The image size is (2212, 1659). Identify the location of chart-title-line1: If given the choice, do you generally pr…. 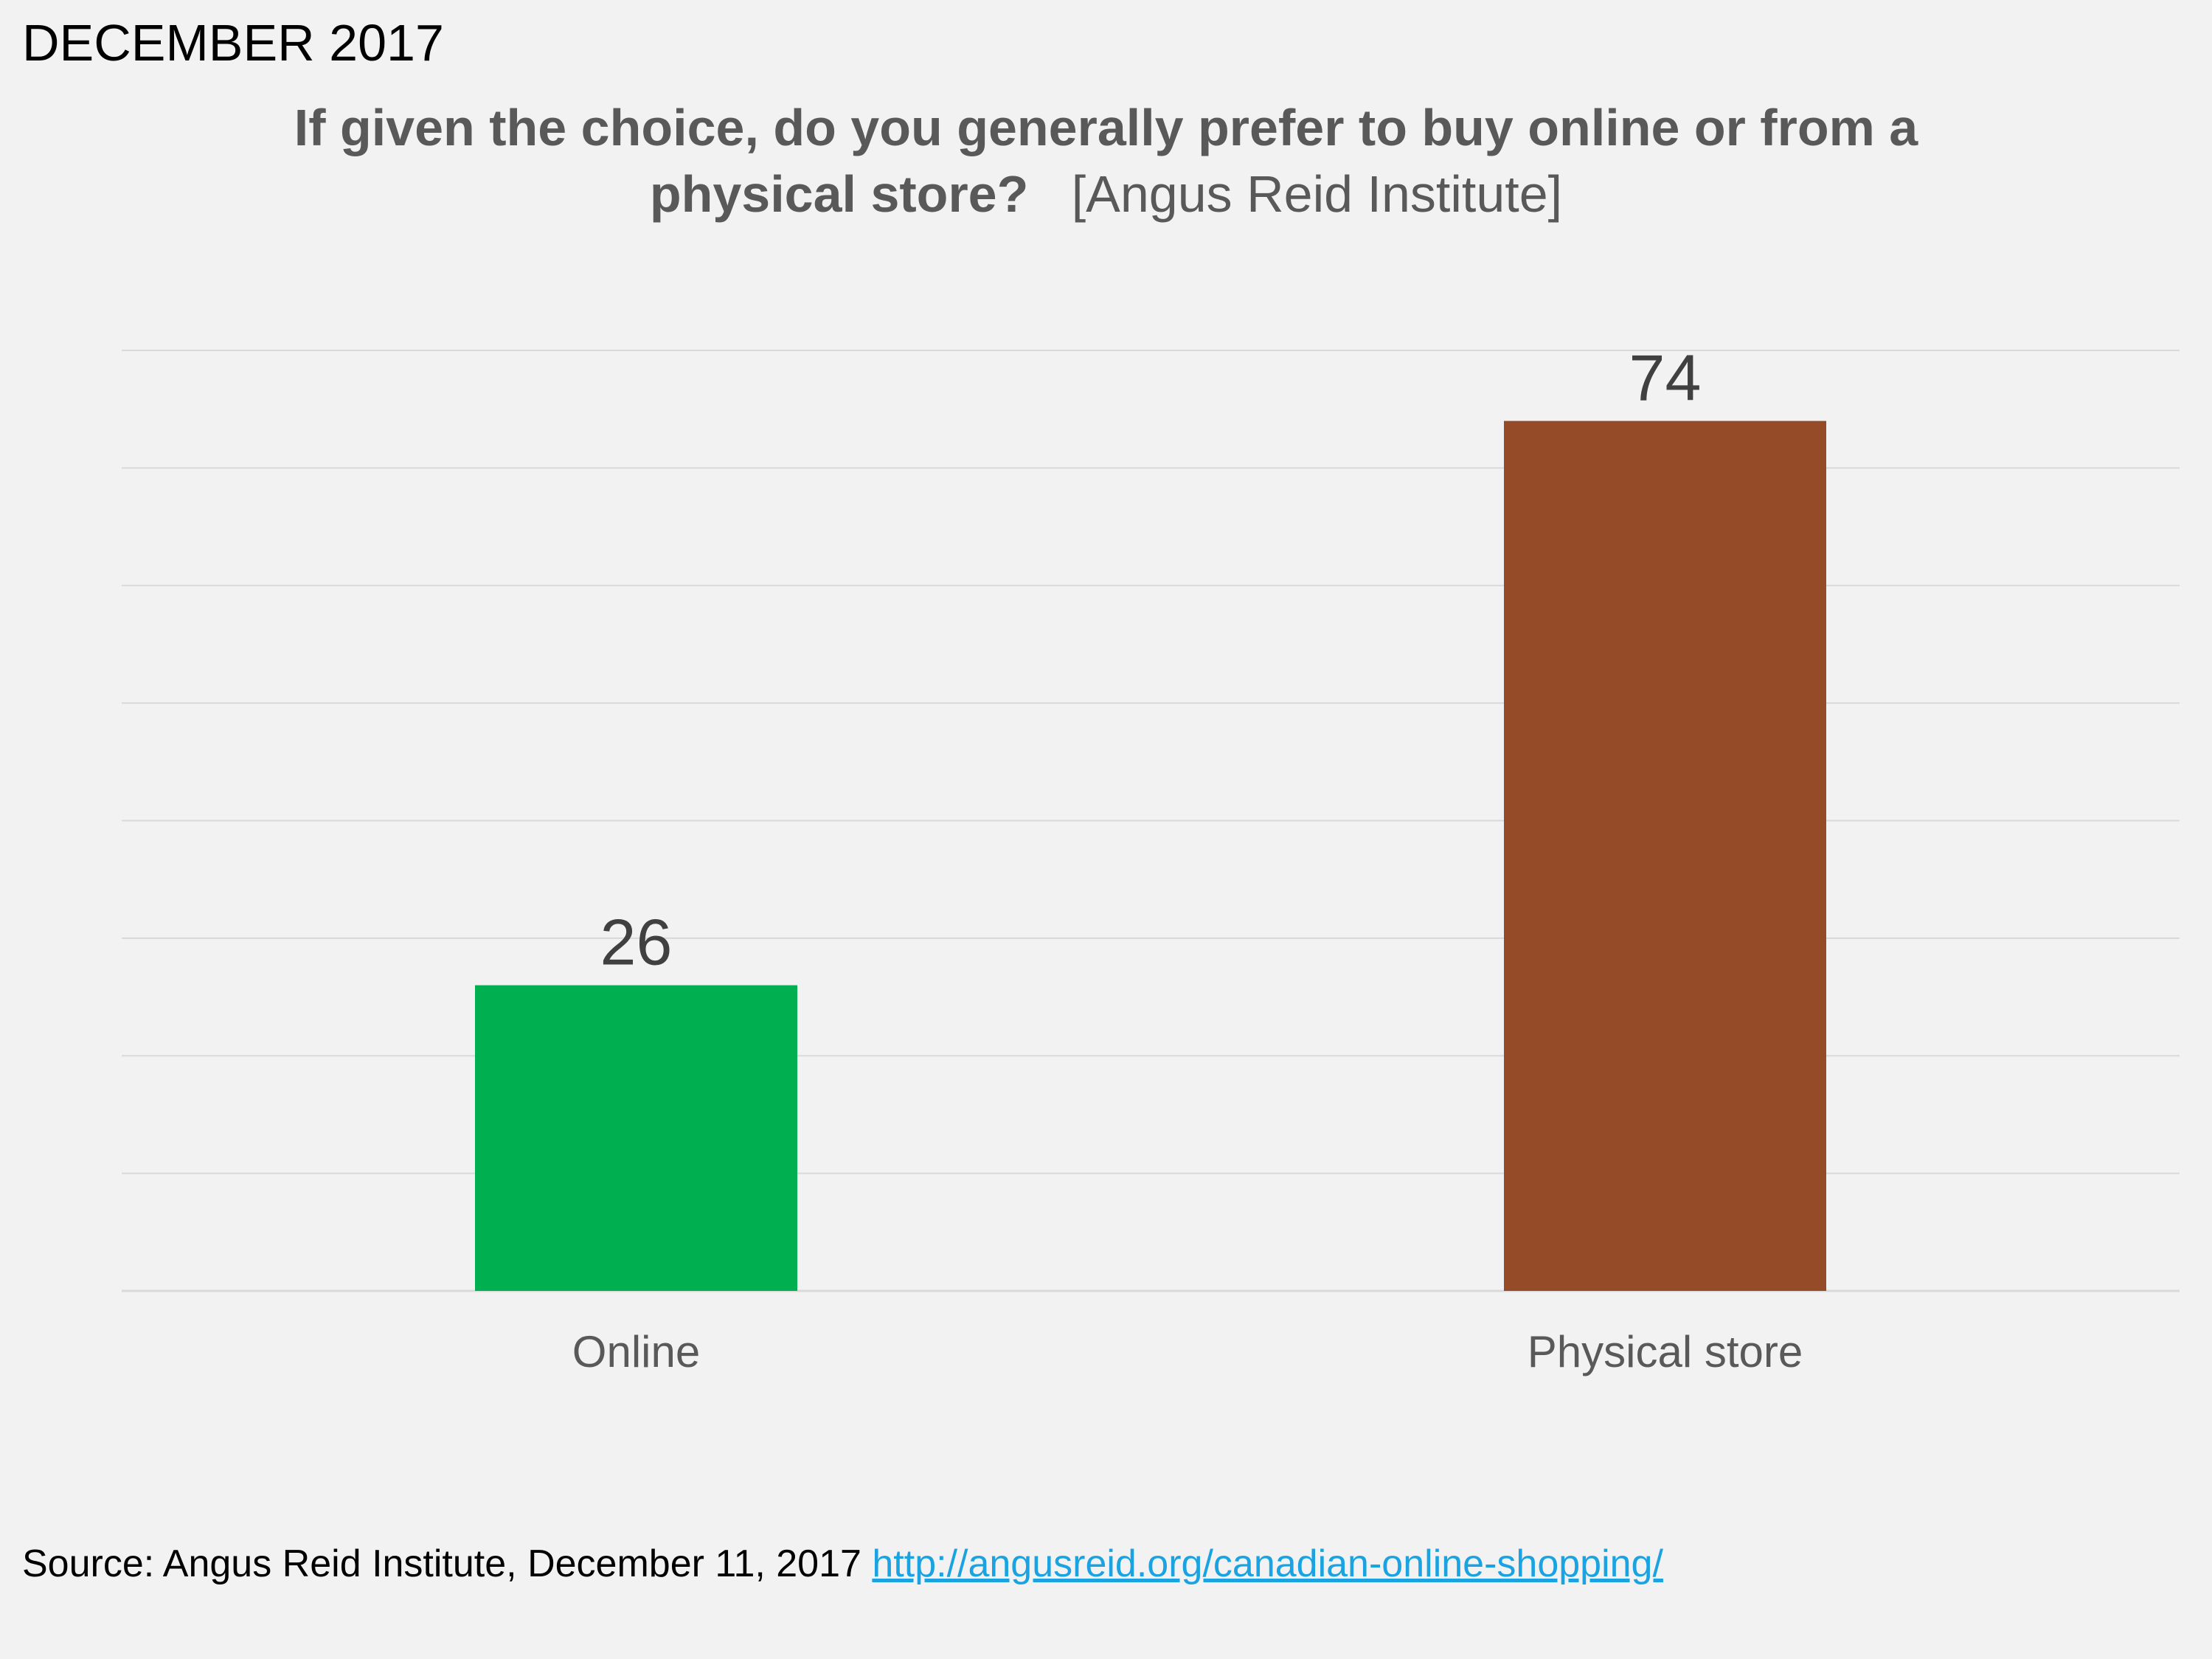
(1106, 127).